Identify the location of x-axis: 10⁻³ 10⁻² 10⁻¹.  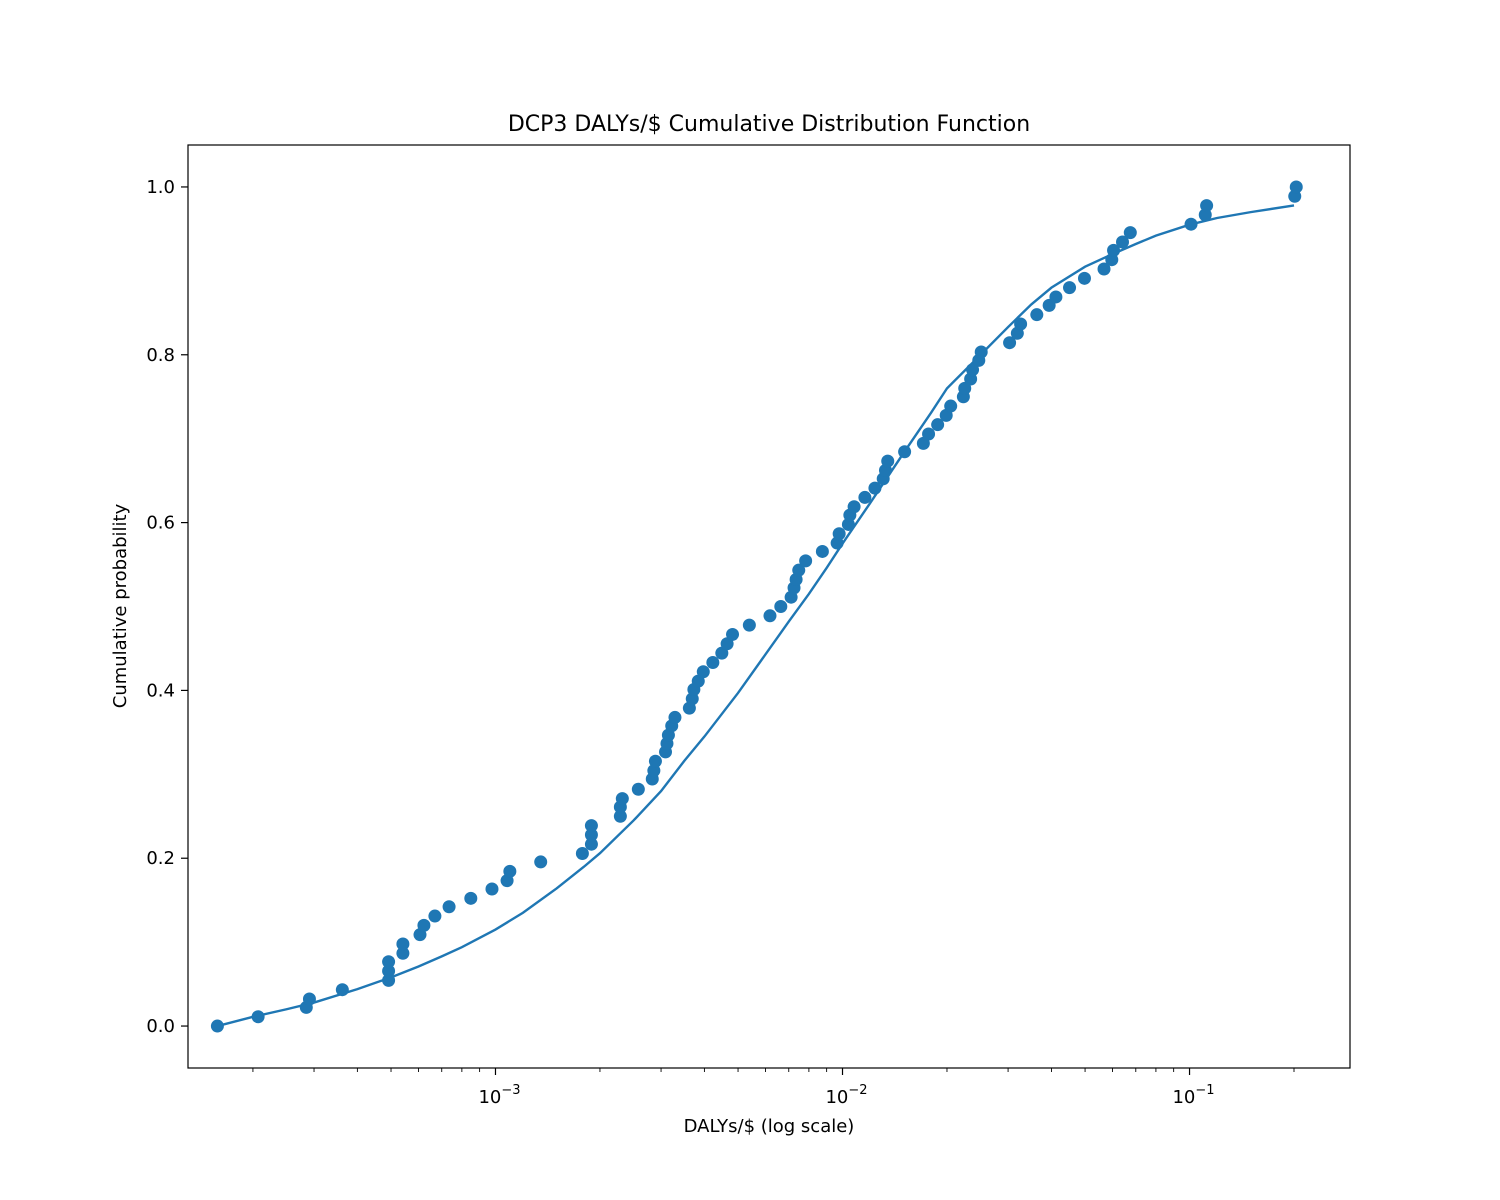
(773, 1088).